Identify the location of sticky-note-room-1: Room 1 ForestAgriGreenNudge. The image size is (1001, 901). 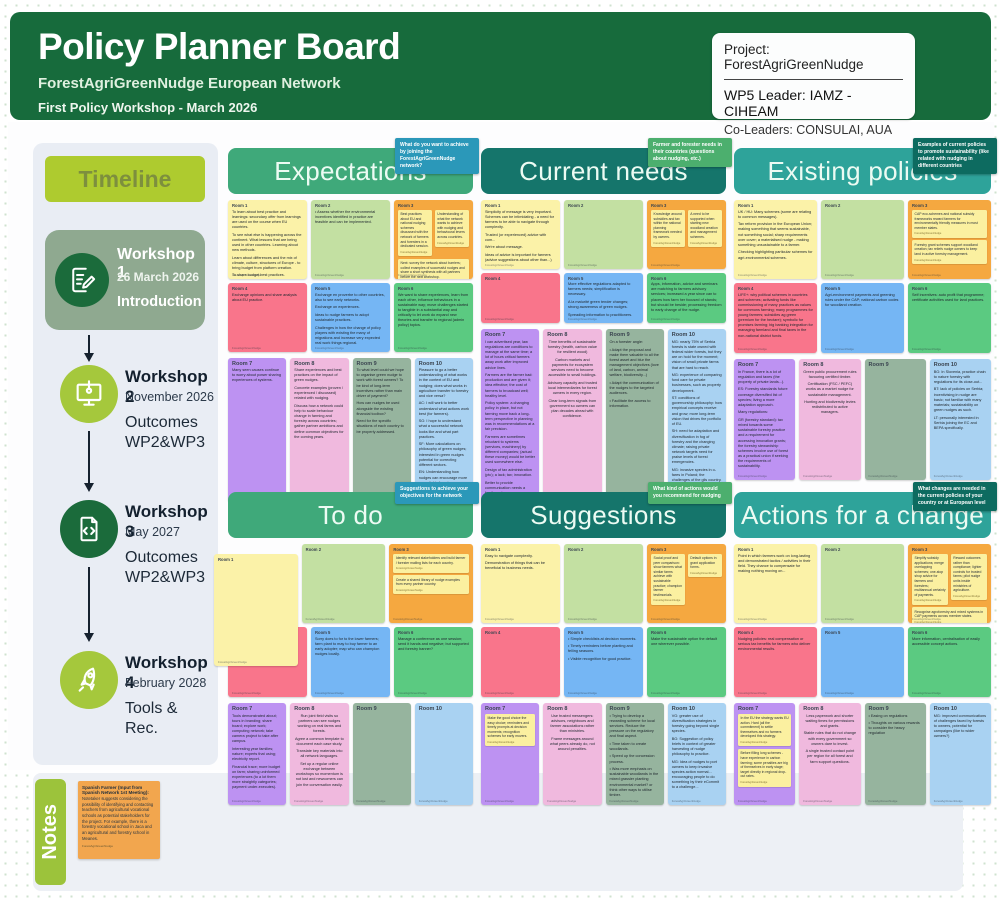
(256, 610).